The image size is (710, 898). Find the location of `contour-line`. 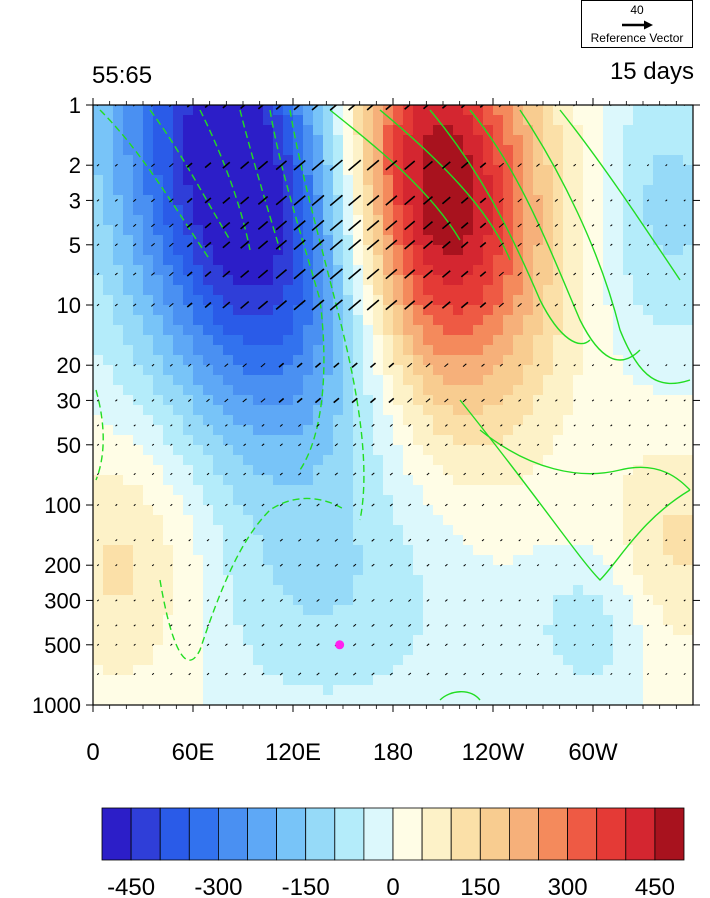

contour-line is located at coordinates (620, 195).